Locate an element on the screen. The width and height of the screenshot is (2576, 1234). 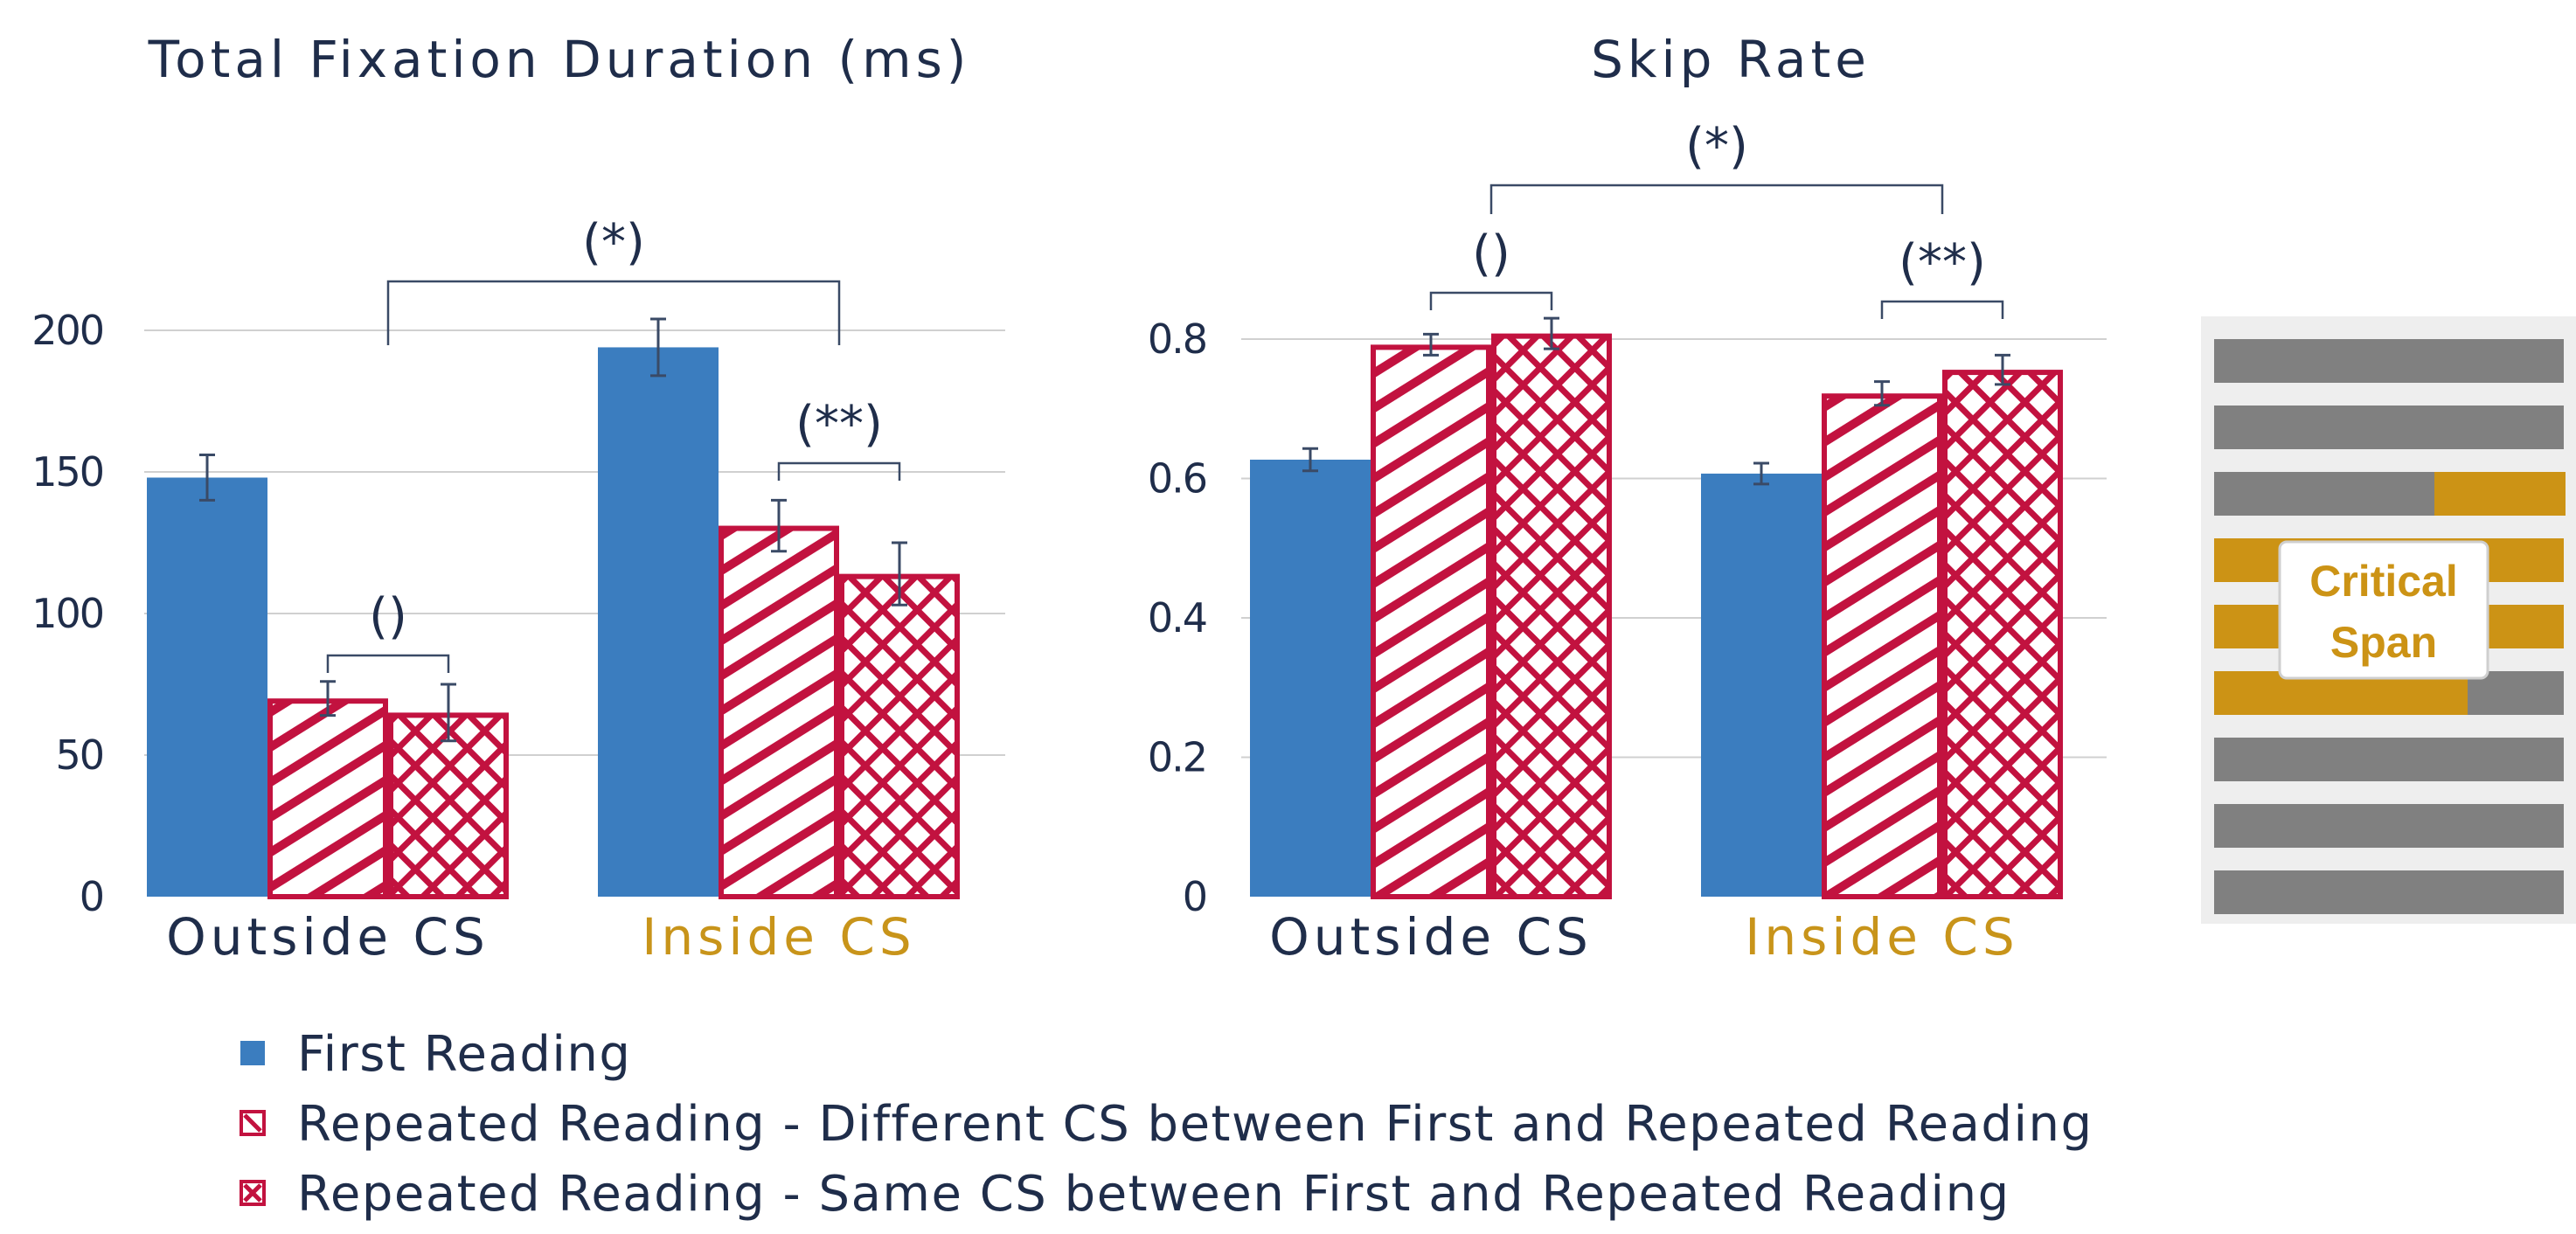
y-tick-label: 100 is located at coordinates (67, 614).